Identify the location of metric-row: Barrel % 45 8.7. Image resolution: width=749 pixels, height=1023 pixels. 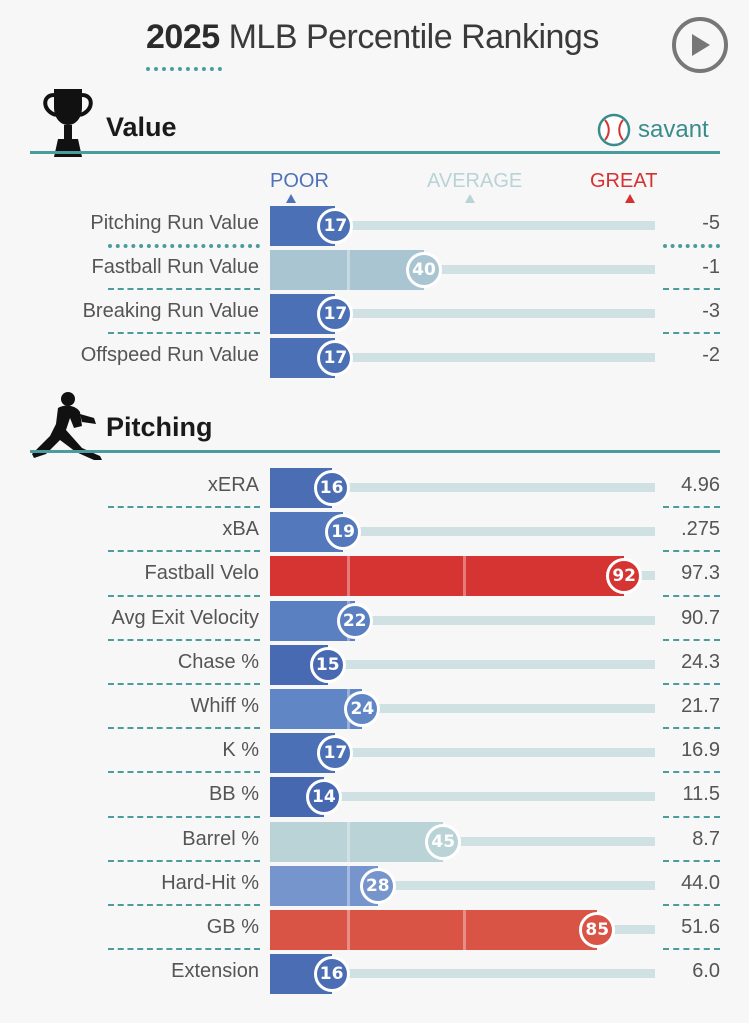
(374, 842).